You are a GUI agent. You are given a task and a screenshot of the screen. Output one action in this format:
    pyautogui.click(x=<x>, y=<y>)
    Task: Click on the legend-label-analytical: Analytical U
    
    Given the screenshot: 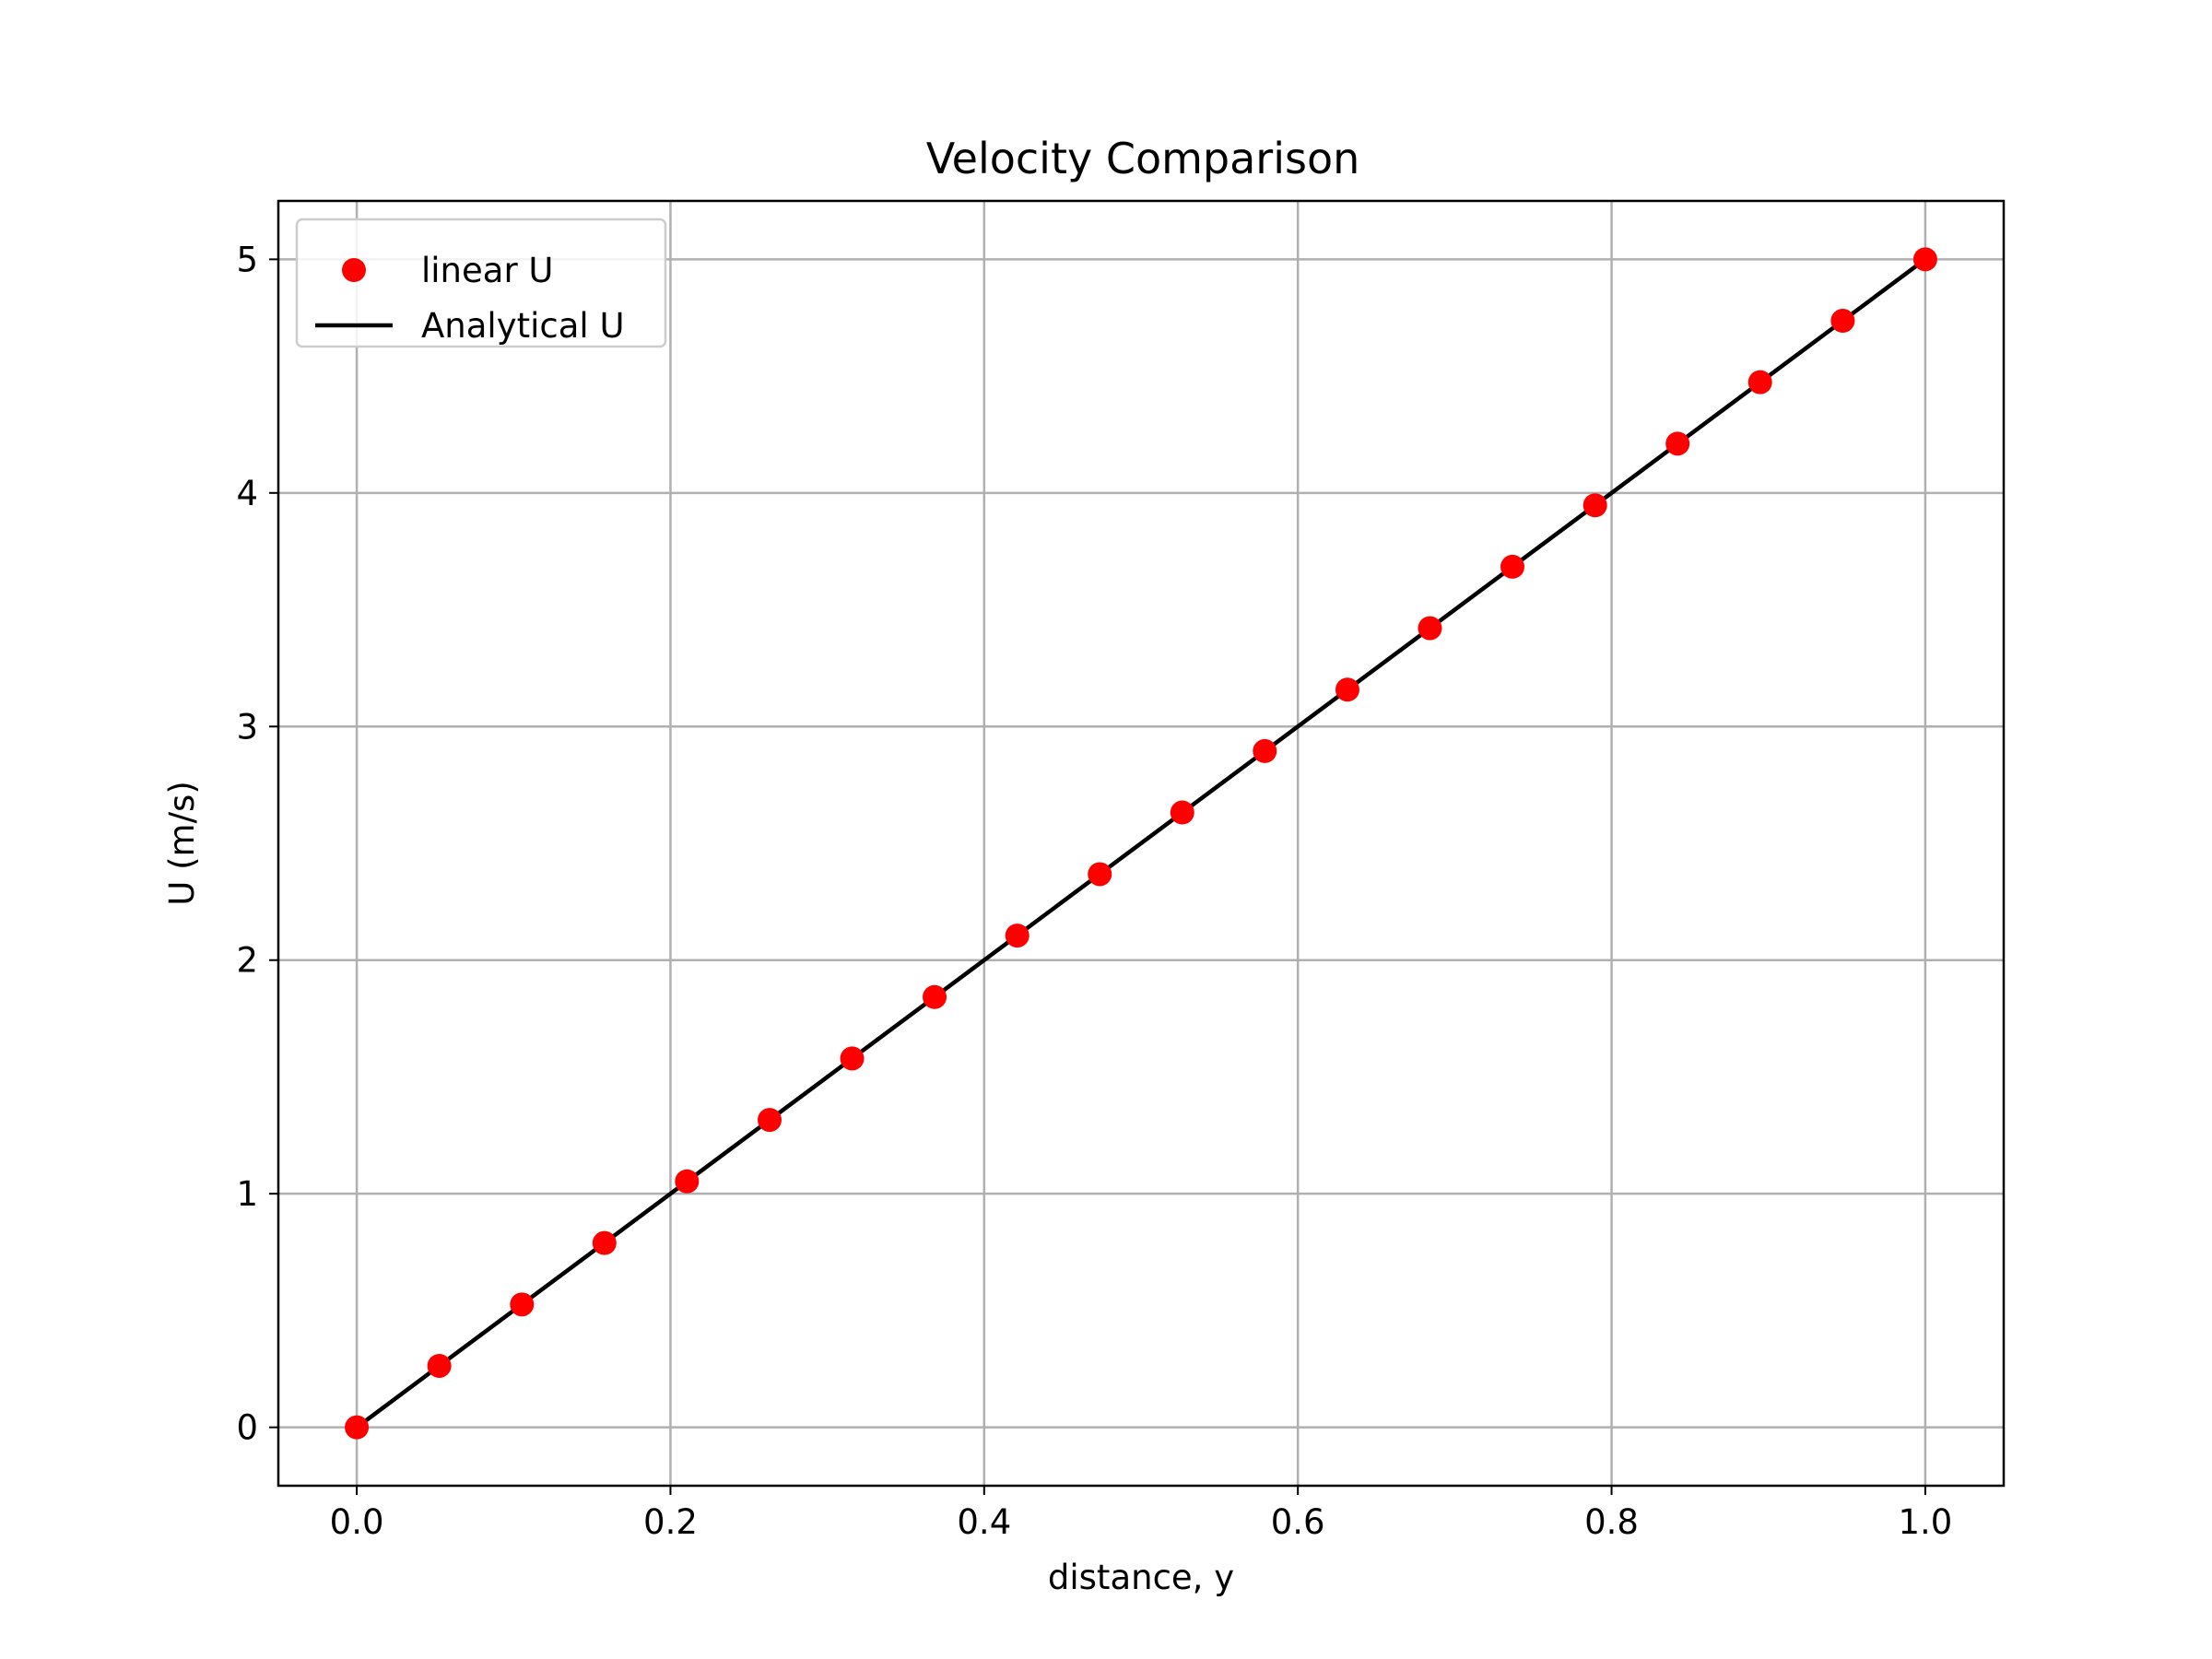 What is the action you would take?
    pyautogui.click(x=523, y=326)
    